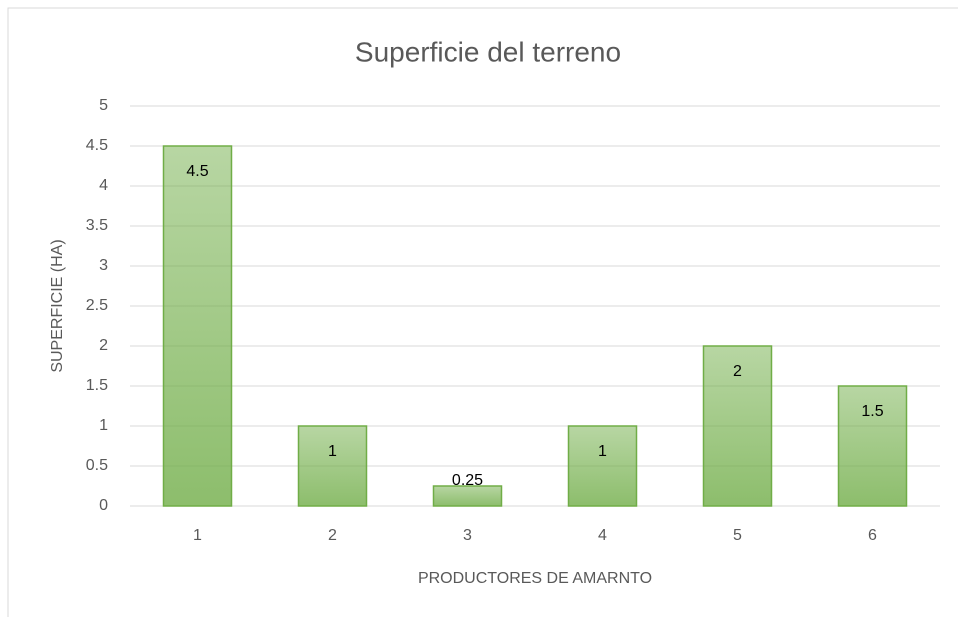 The width and height of the screenshot is (958, 617). What do you see at coordinates (103, 105) in the screenshot?
I see `y-tick-label: 5` at bounding box center [103, 105].